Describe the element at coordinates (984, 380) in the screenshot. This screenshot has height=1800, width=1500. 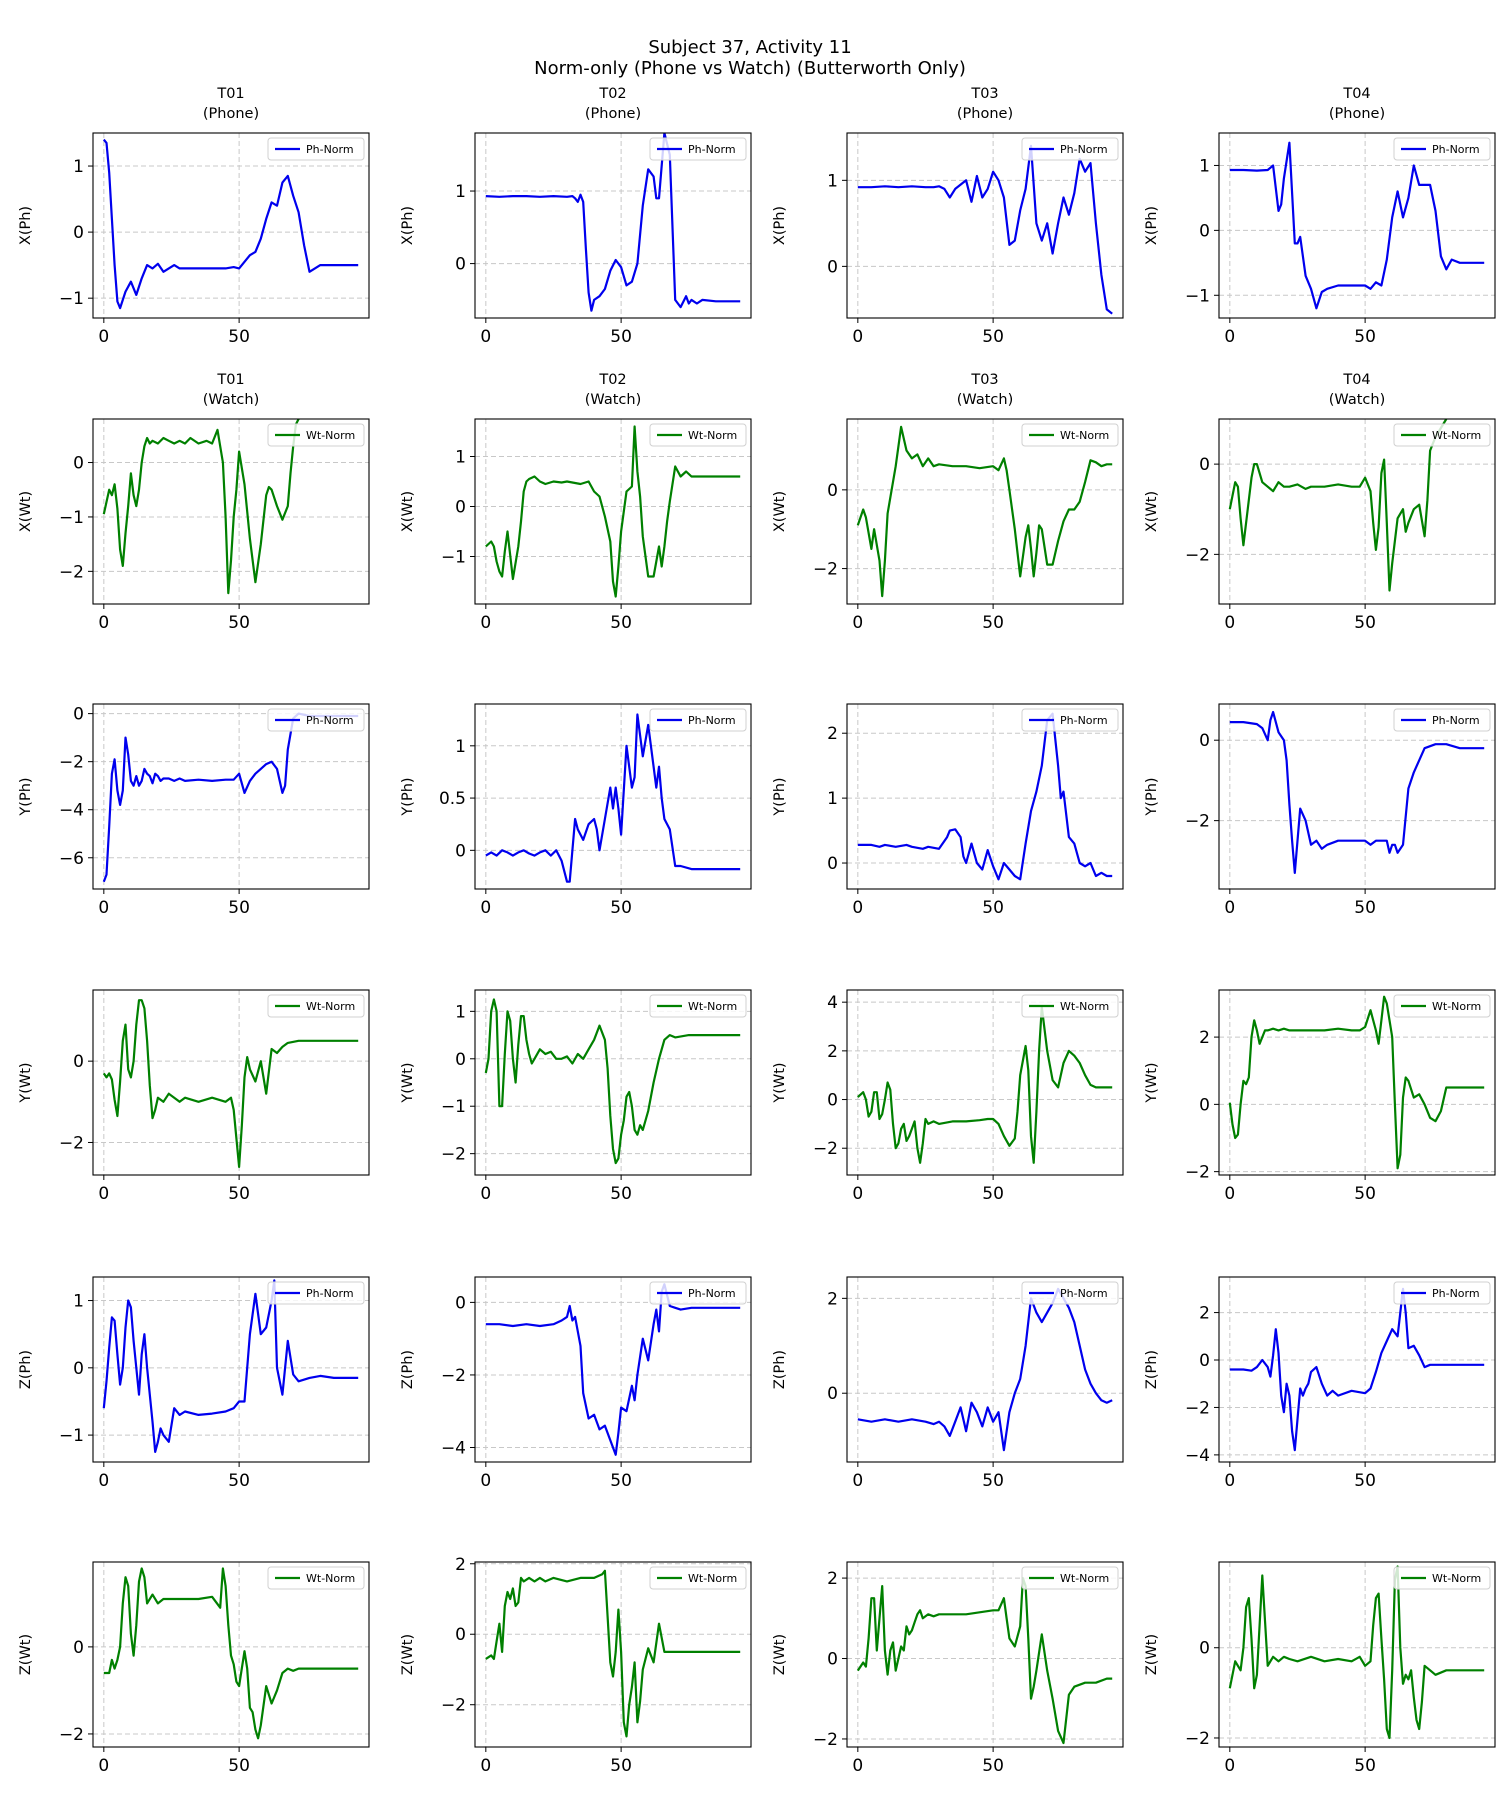
I see `subplot-title: T03` at that location.